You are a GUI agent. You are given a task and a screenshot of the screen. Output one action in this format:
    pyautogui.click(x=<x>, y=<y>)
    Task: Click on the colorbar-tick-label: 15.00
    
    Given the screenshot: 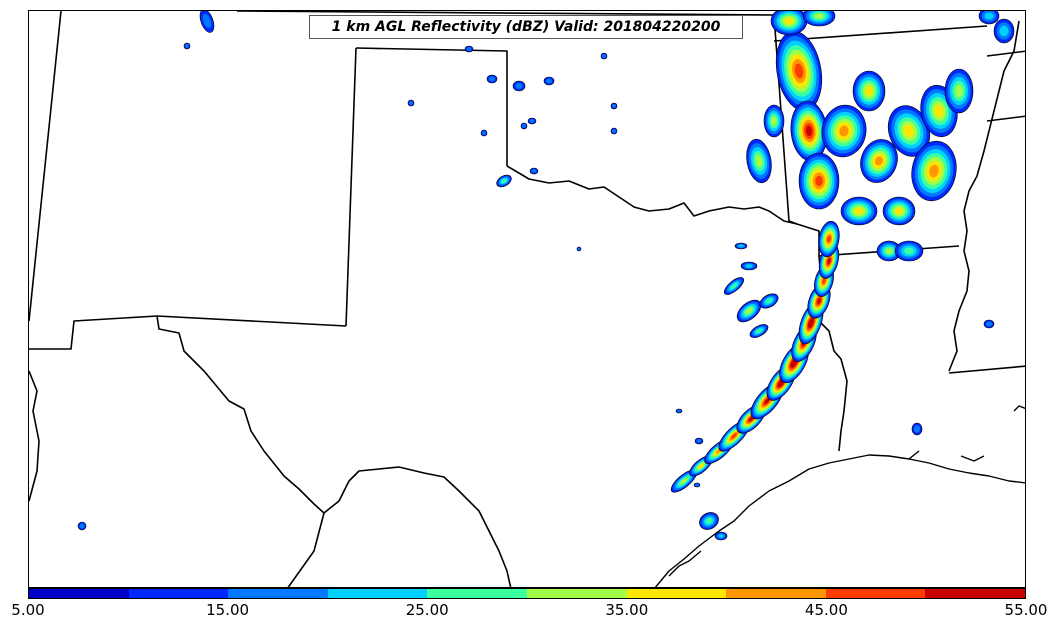 What is the action you would take?
    pyautogui.click(x=228, y=610)
    